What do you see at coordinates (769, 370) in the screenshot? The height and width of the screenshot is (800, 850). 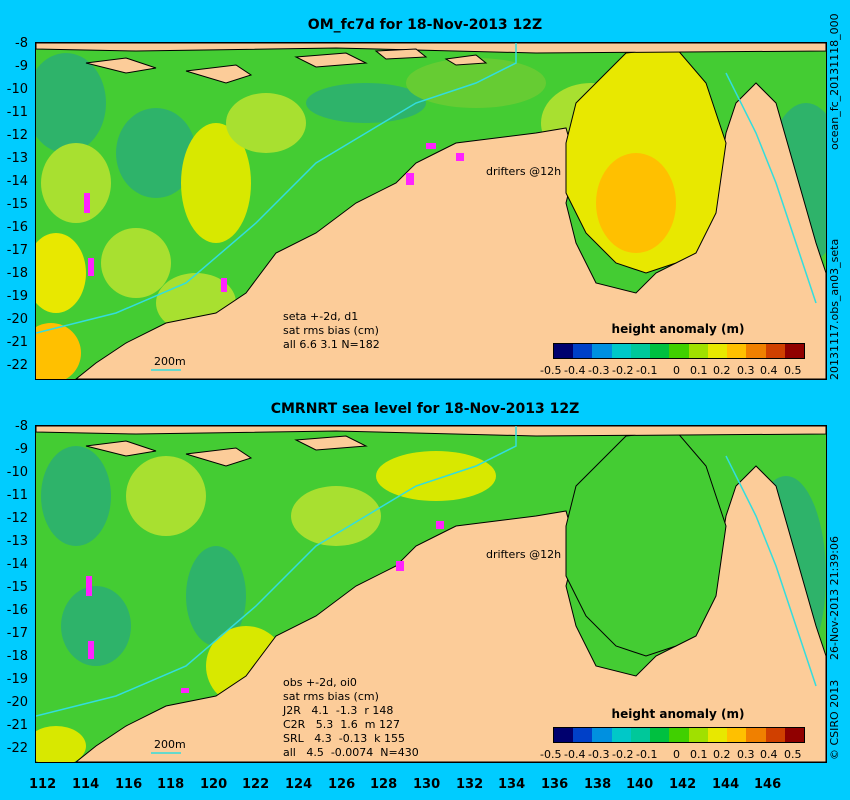 I see `p1-cb-tick-9: 0.4` at bounding box center [769, 370].